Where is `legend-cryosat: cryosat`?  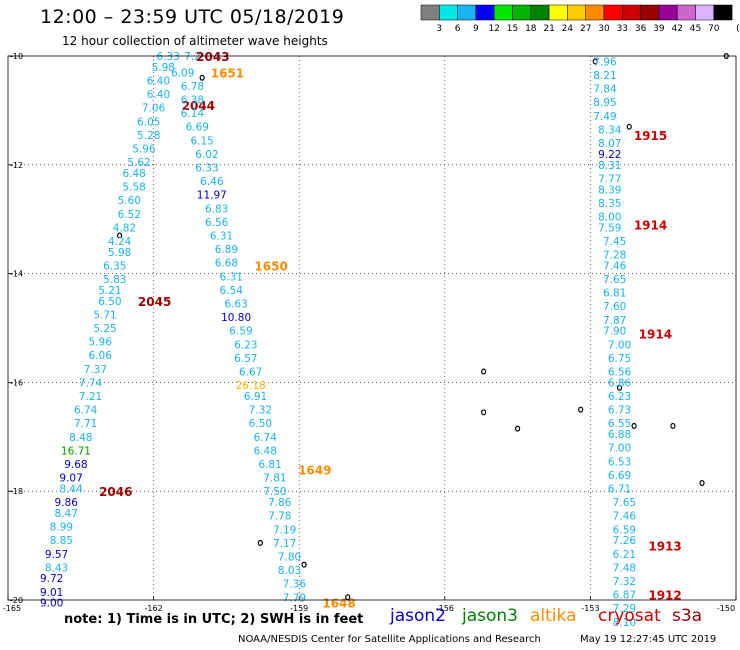
legend-cryosat: cryosat is located at coordinates (629, 616).